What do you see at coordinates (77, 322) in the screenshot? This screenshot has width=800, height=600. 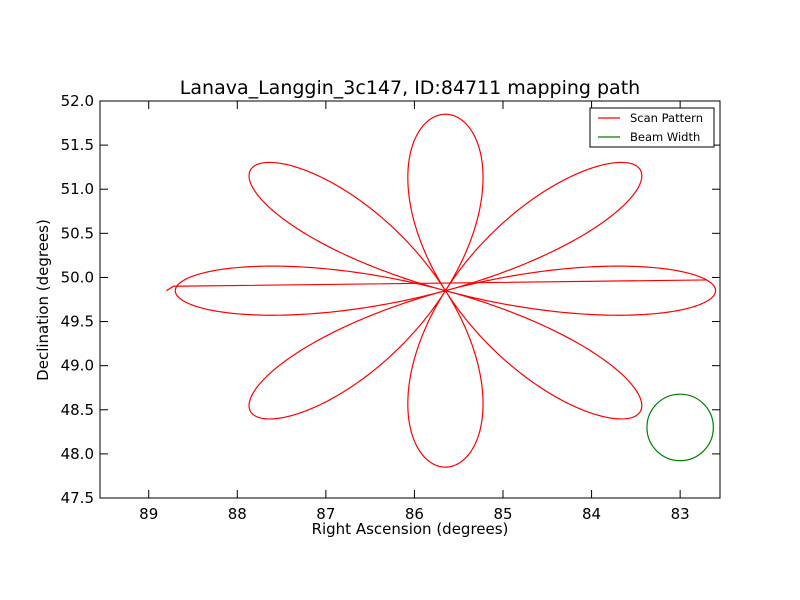 I see `y-tick-label: 49.5` at bounding box center [77, 322].